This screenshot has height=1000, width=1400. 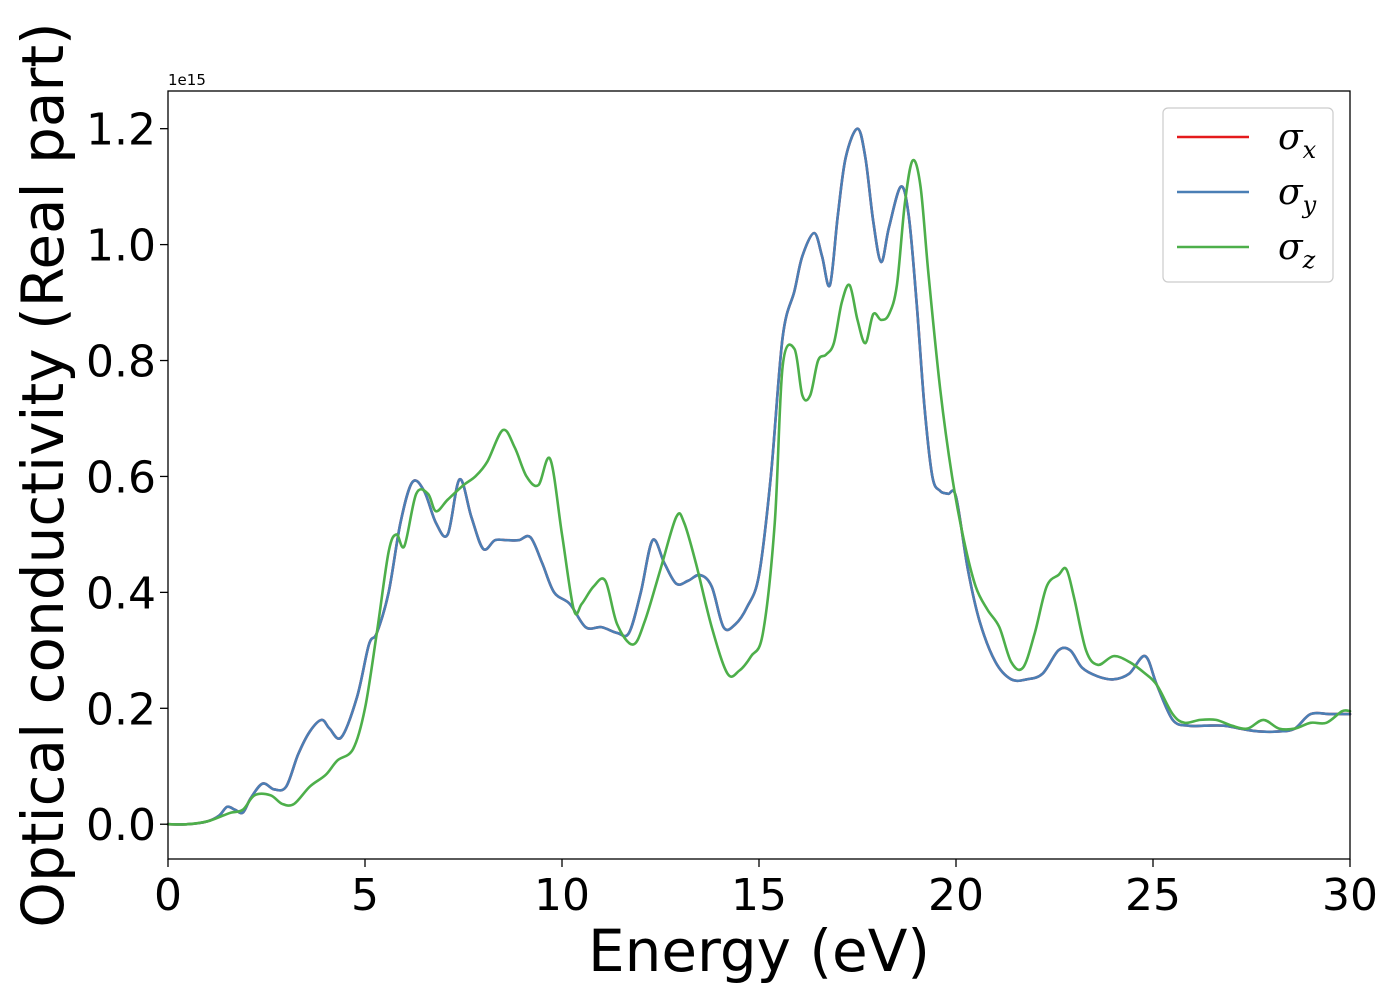 I want to click on x-axis: 0 5 10 15 20 25 30, so click(x=766, y=890).